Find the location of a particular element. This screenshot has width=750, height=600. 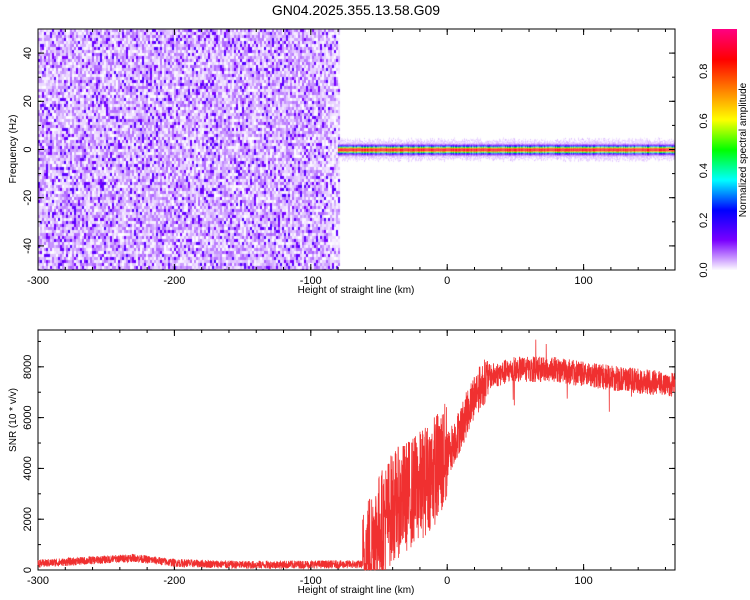

snr-xtick-label: 100 is located at coordinates (583, 581).